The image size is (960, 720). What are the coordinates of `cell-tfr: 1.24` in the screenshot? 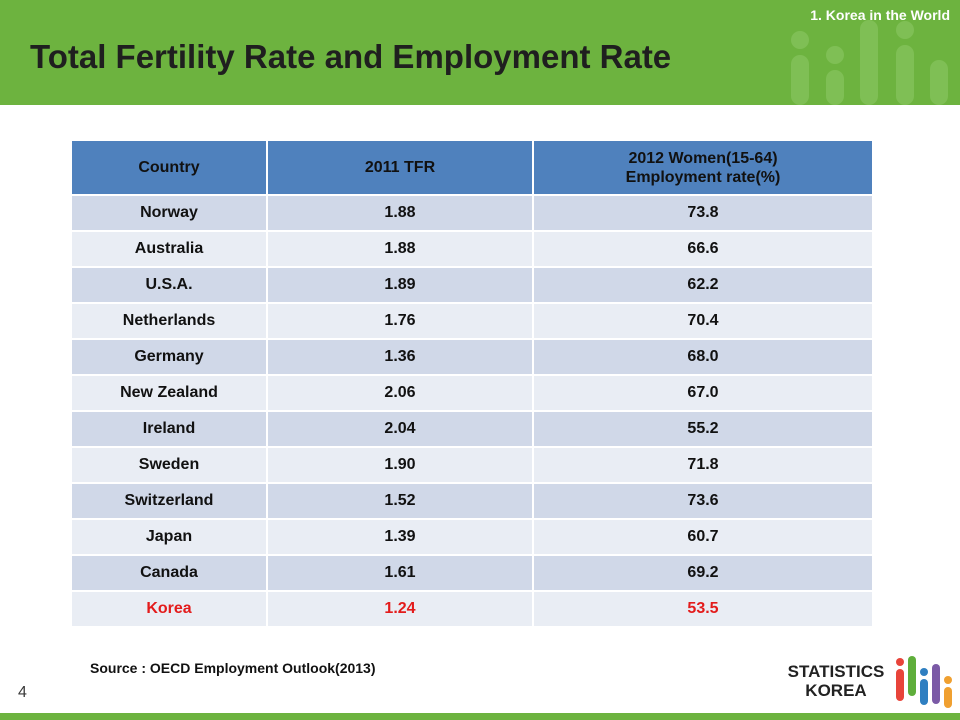 It's located at (400, 609).